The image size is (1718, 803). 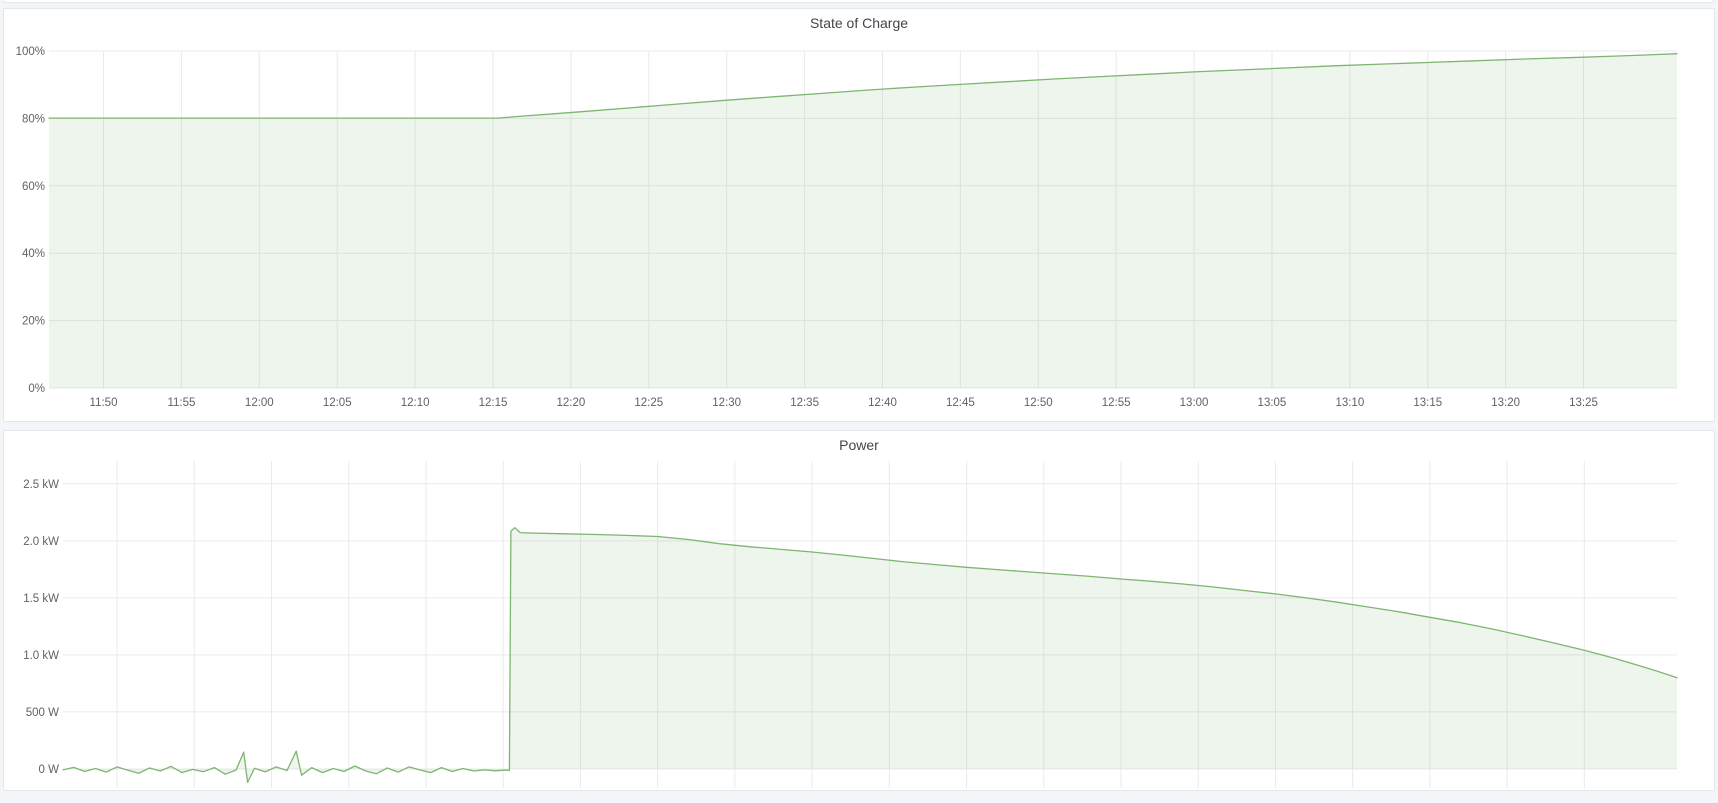 What do you see at coordinates (726, 403) in the screenshot?
I see `x-axis-label: 12:30` at bounding box center [726, 403].